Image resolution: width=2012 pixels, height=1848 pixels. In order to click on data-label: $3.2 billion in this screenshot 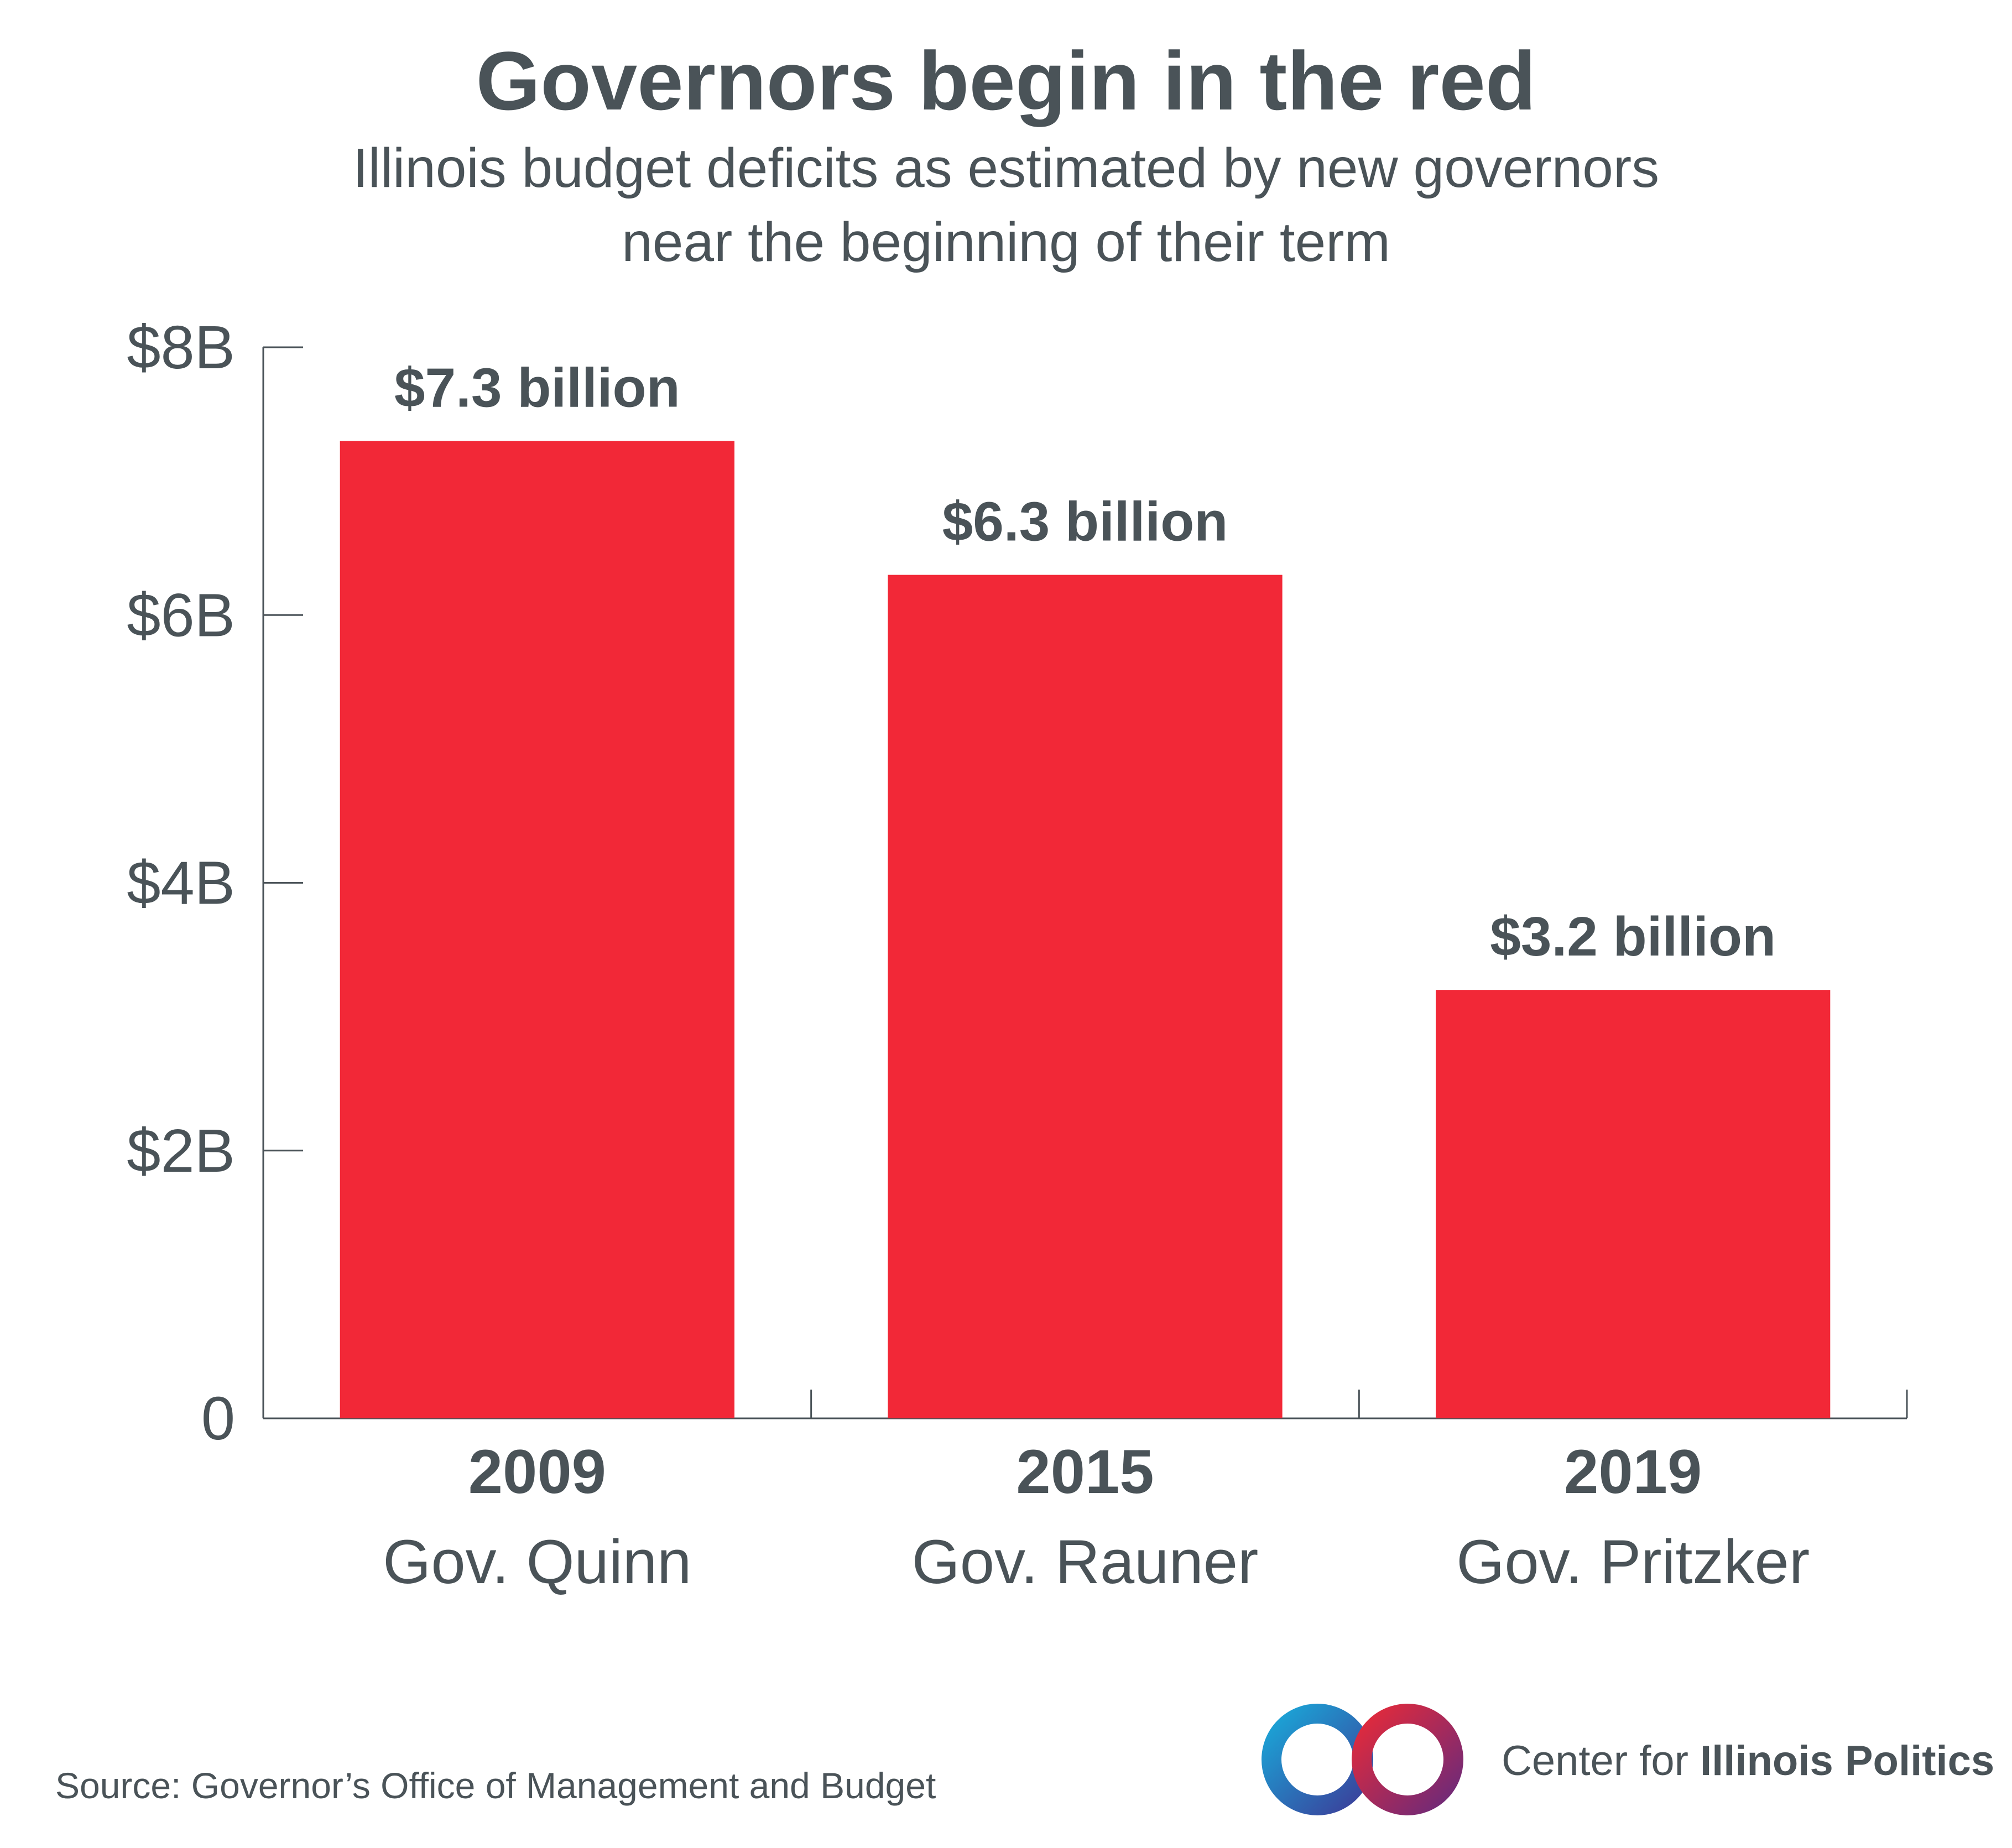, I will do `click(1633, 937)`.